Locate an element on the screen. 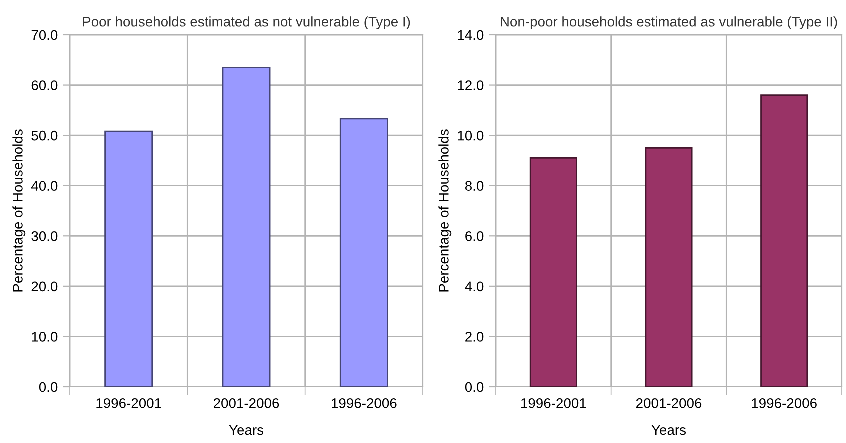  chart-title: Poor households estimated as not vulnerable (Type I) is located at coordinates (246, 23).